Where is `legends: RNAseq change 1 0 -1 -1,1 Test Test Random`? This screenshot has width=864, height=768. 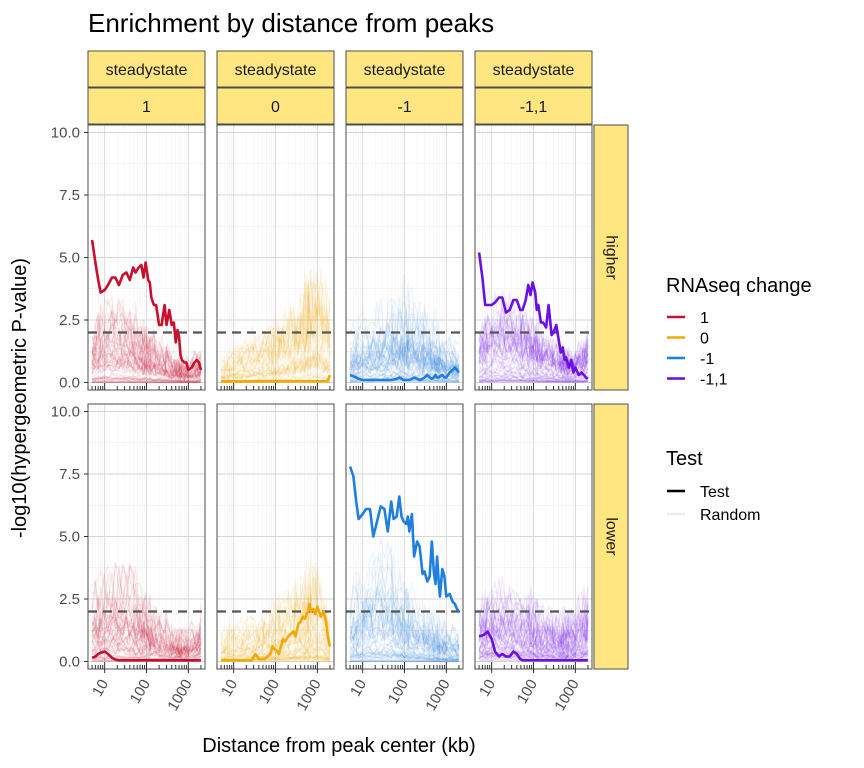
legends: RNAseq change 1 0 -1 -1,1 Test Test Random is located at coordinates (739, 399).